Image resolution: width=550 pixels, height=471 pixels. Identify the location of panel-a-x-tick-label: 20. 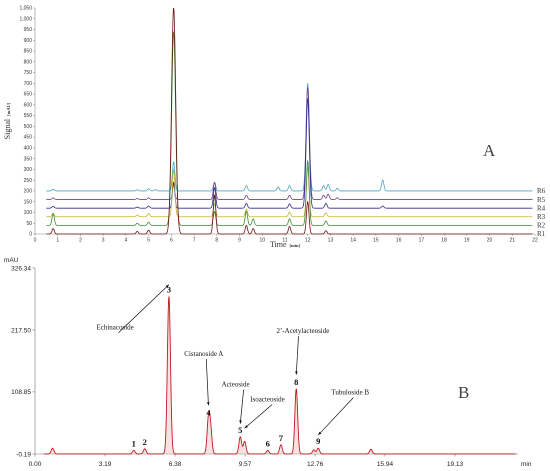
(490, 241).